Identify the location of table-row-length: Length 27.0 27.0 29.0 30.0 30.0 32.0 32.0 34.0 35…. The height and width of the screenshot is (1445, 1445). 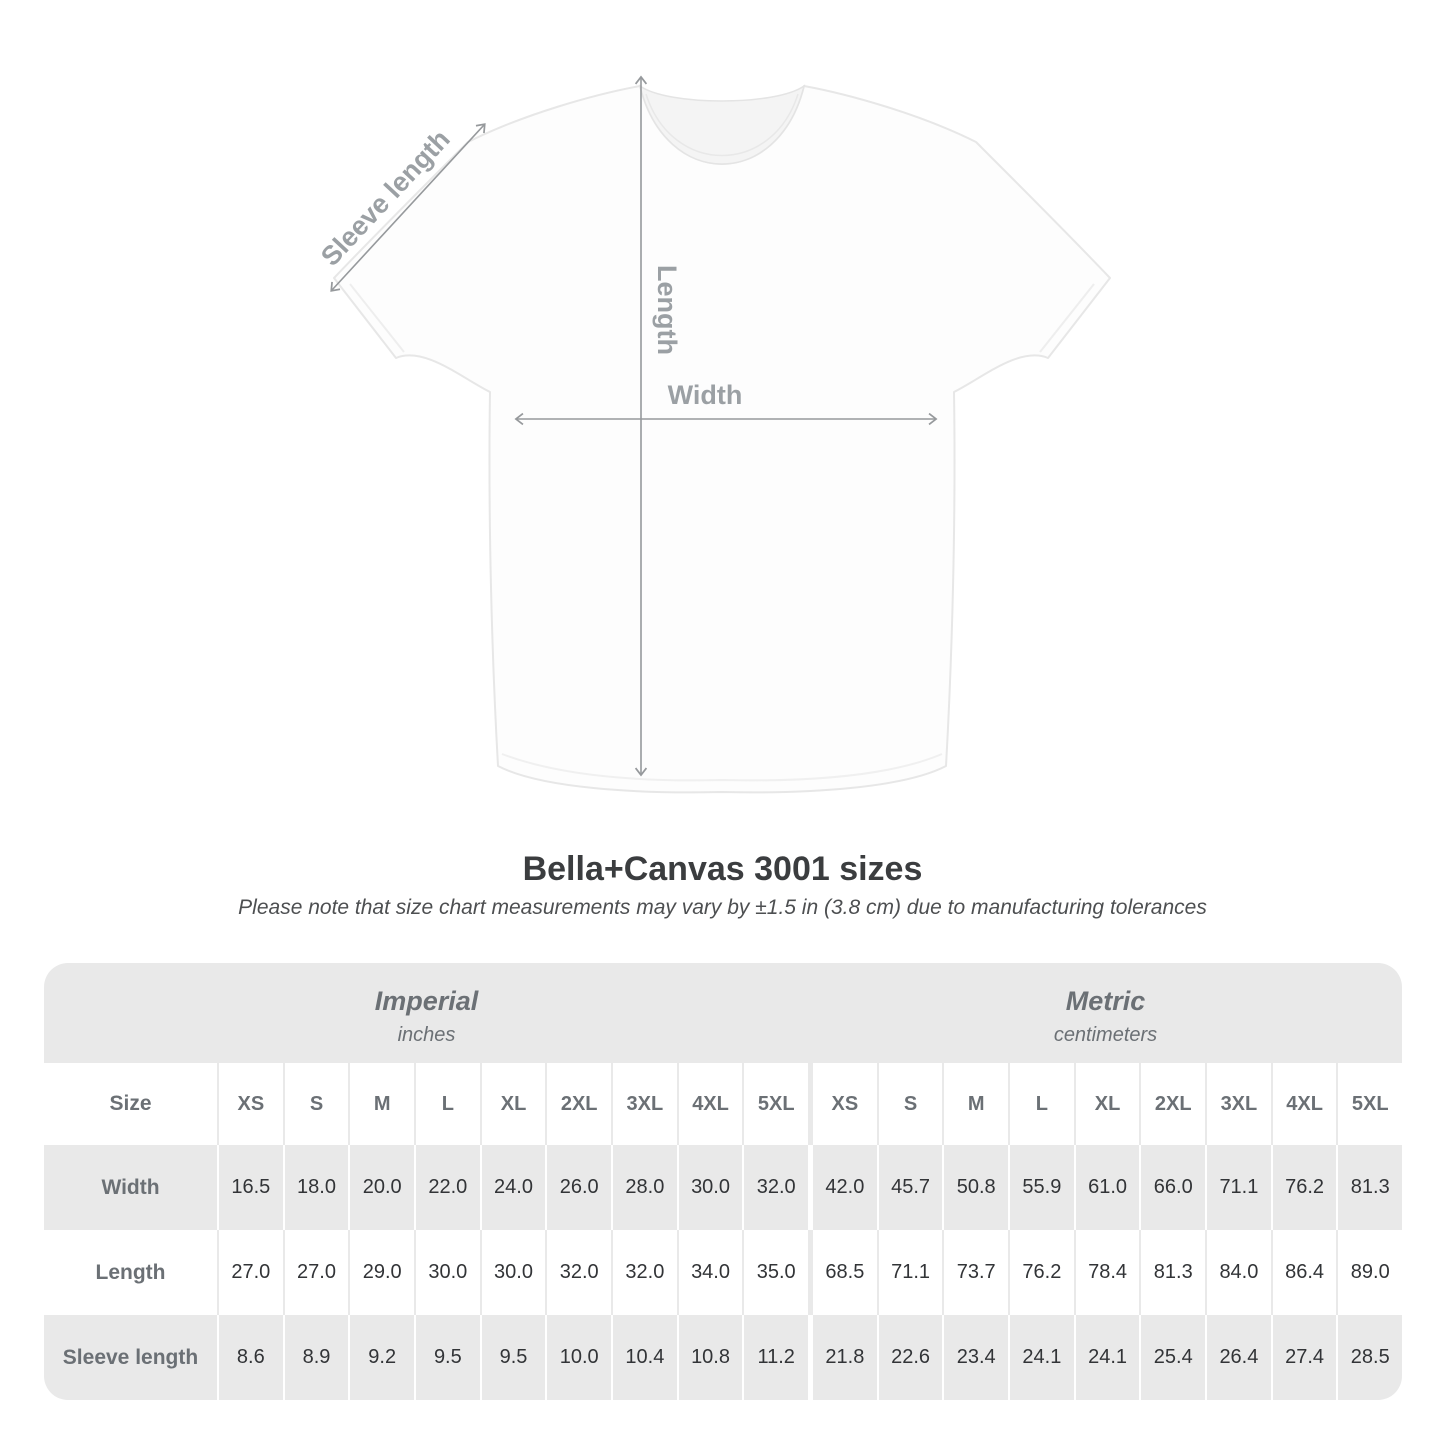
(723, 1272).